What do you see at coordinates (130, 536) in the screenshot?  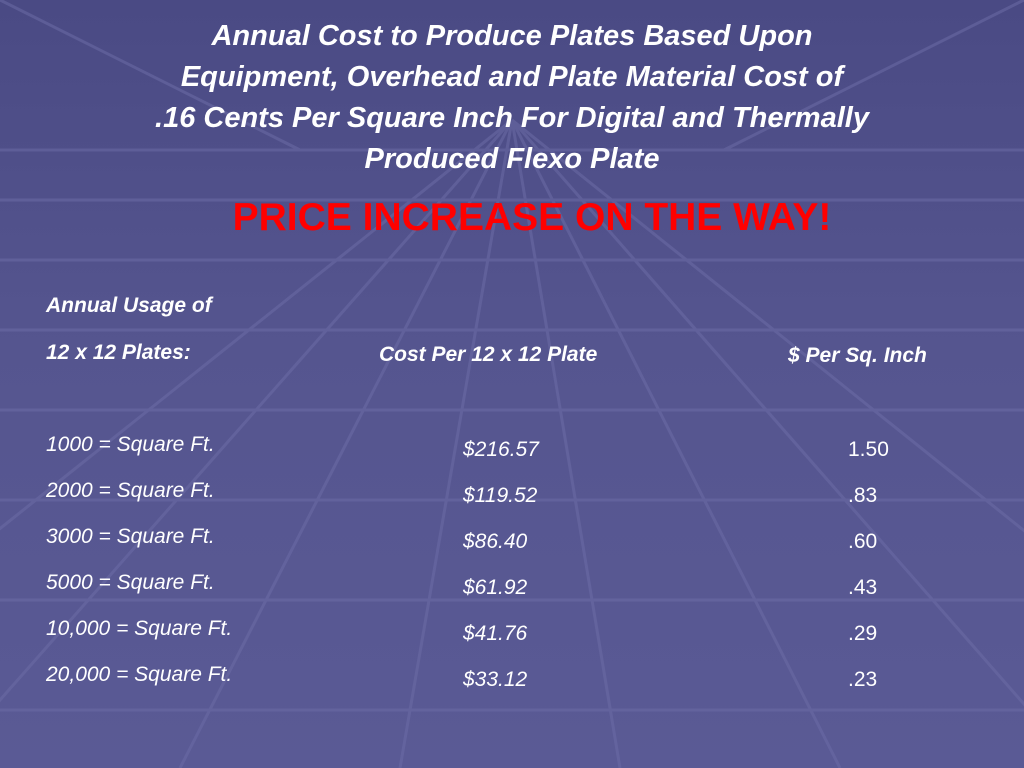 I see `table-row-usage: 3000 = Square Ft.` at bounding box center [130, 536].